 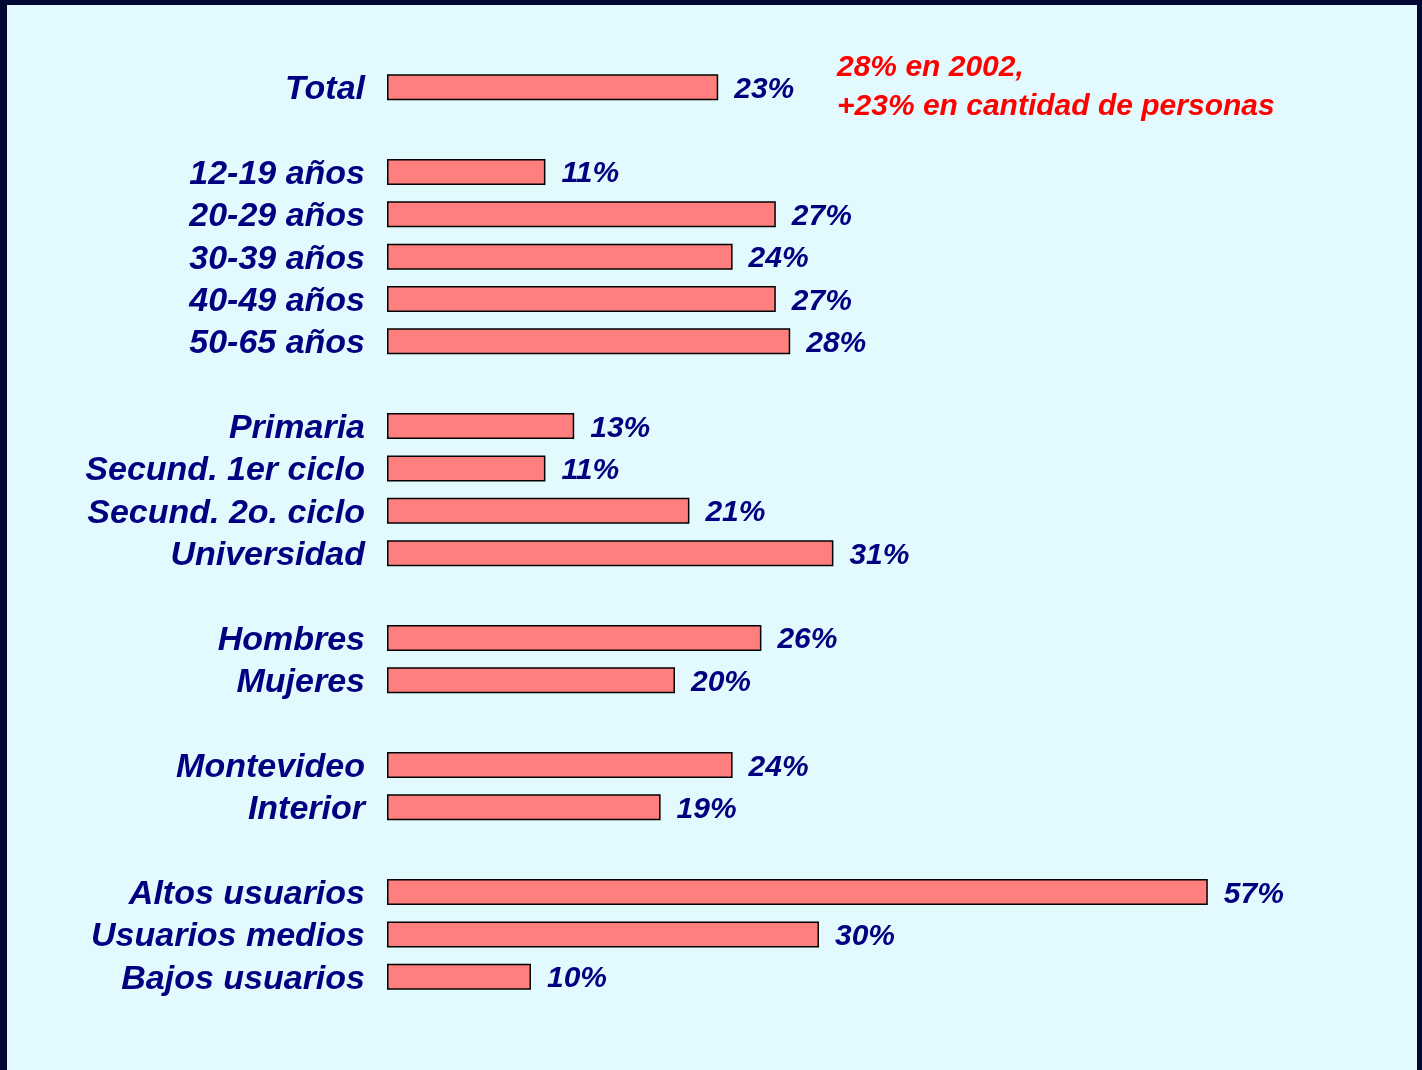 What do you see at coordinates (721, 680) in the screenshot?
I see `data-label: 20%` at bounding box center [721, 680].